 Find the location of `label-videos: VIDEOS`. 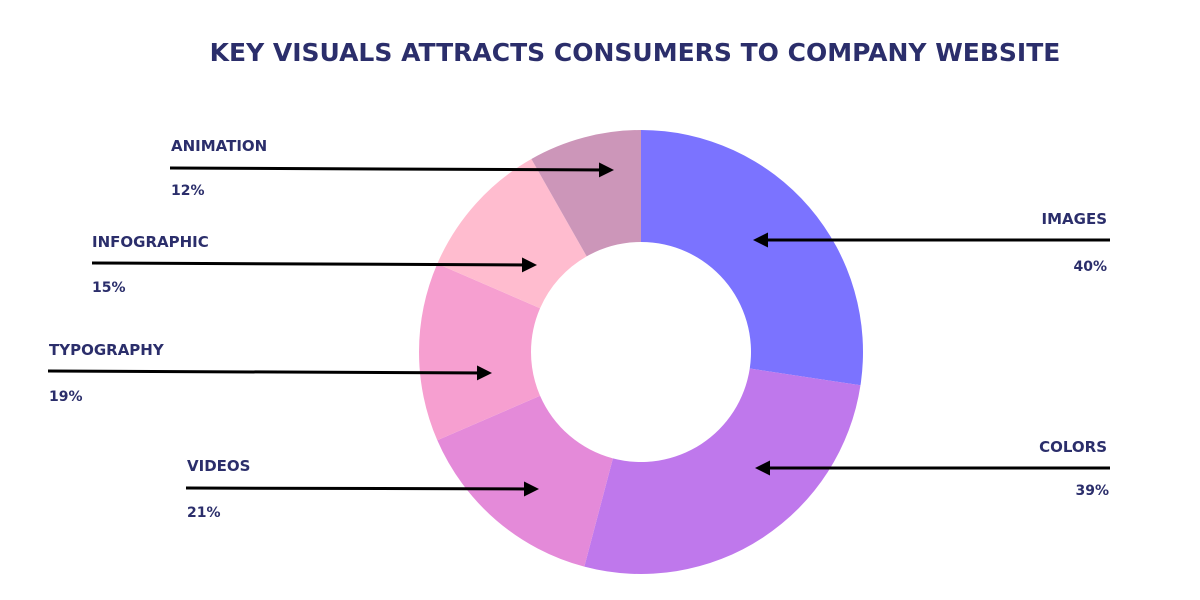

label-videos: VIDEOS is located at coordinates (218, 466).